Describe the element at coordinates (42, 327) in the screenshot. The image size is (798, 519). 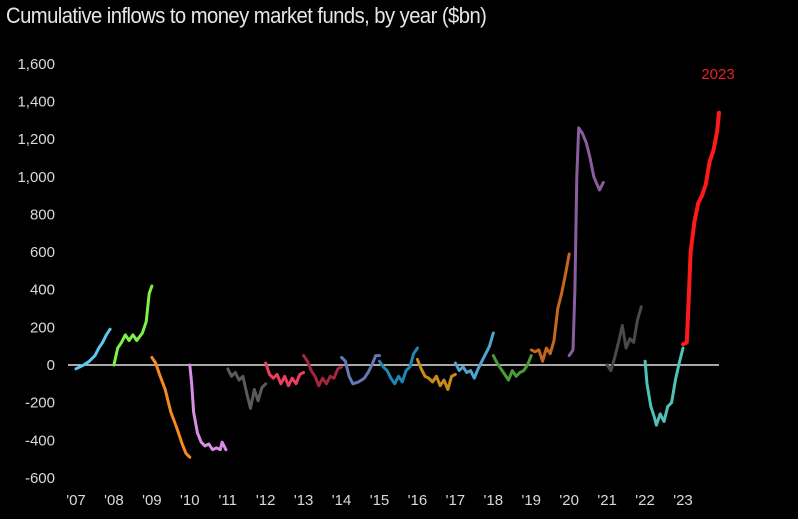
I see `y-tick-label: 200` at that location.